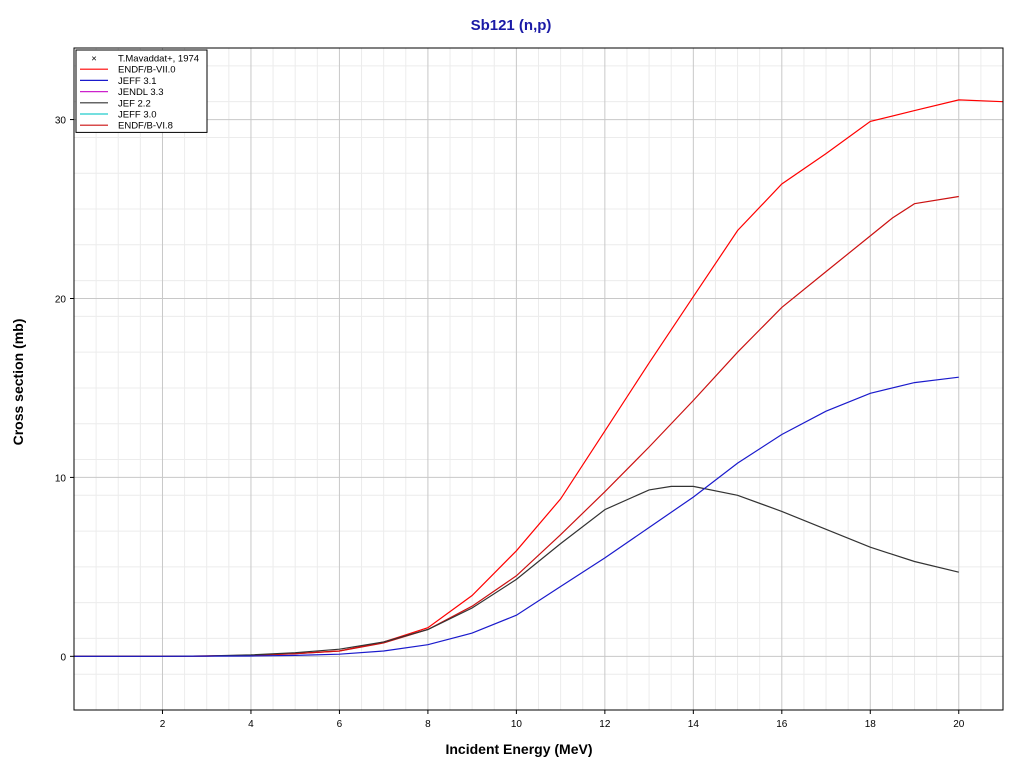  What do you see at coordinates (137, 115) in the screenshot?
I see `legend-entry-label: JEFF 3.0` at bounding box center [137, 115].